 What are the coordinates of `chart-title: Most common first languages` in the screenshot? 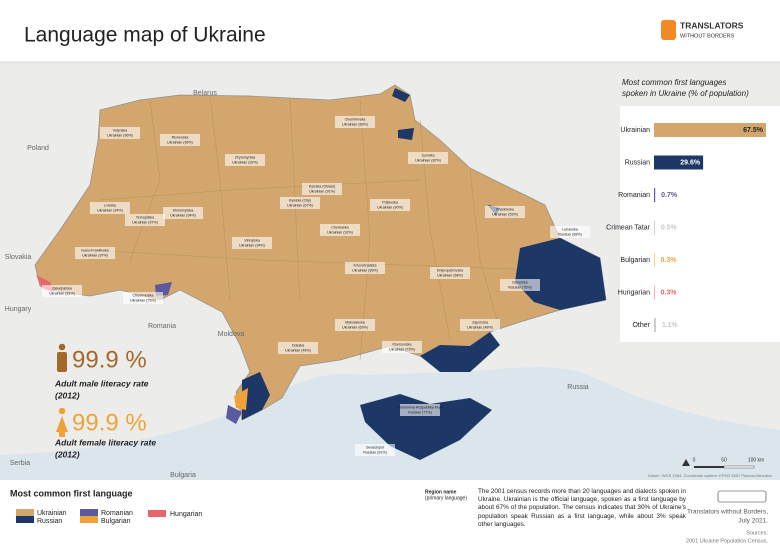 It's located at (674, 82).